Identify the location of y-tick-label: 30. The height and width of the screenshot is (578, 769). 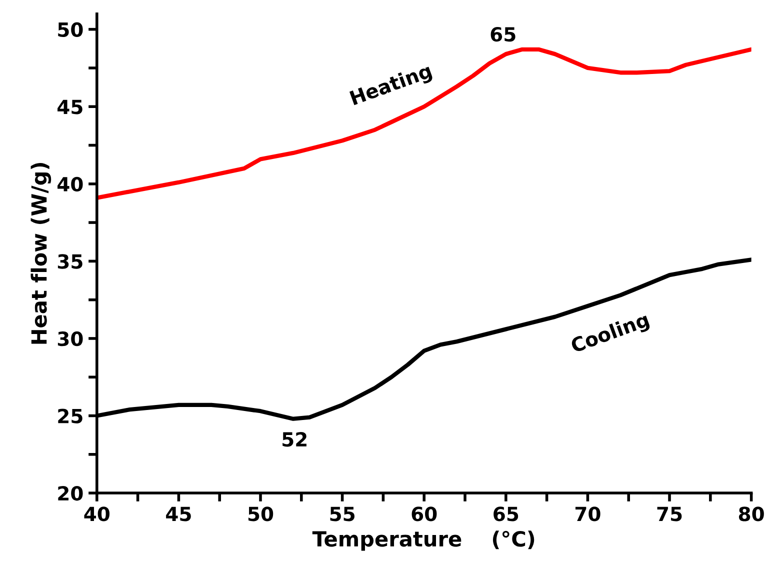
(70, 338).